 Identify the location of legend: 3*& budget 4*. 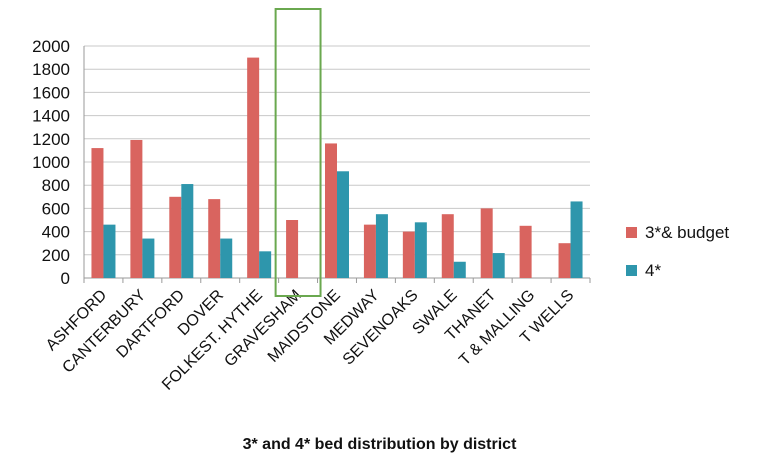
(677, 251).